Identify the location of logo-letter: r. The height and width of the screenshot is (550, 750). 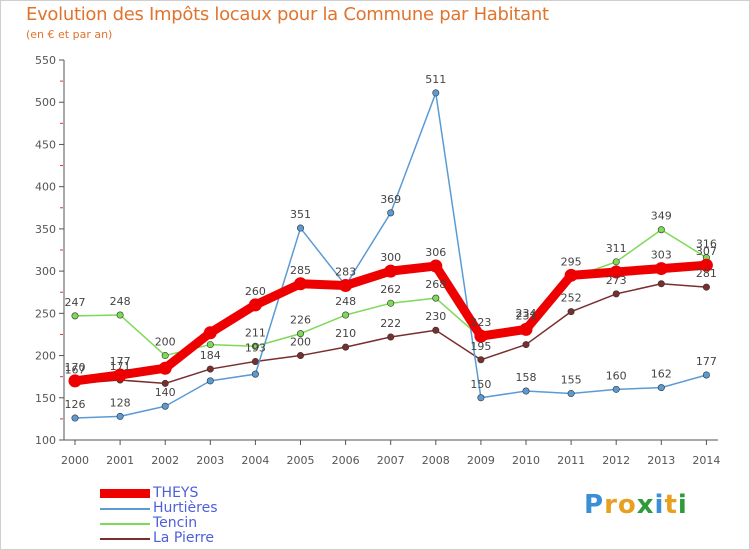
(611, 505).